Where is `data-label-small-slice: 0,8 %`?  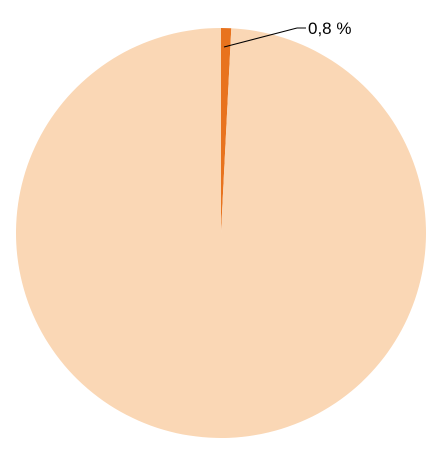 data-label-small-slice: 0,8 % is located at coordinates (329, 28).